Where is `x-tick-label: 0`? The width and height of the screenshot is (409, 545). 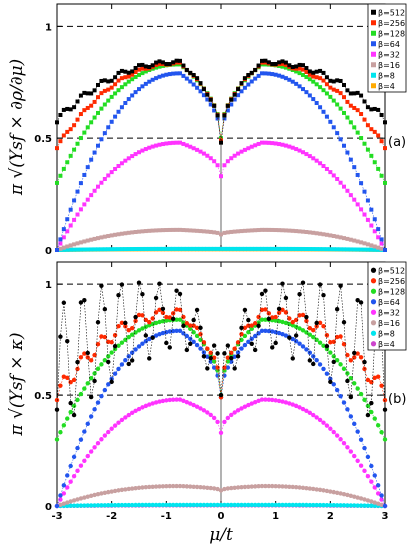 x-tick-label: 0 is located at coordinates (221, 516).